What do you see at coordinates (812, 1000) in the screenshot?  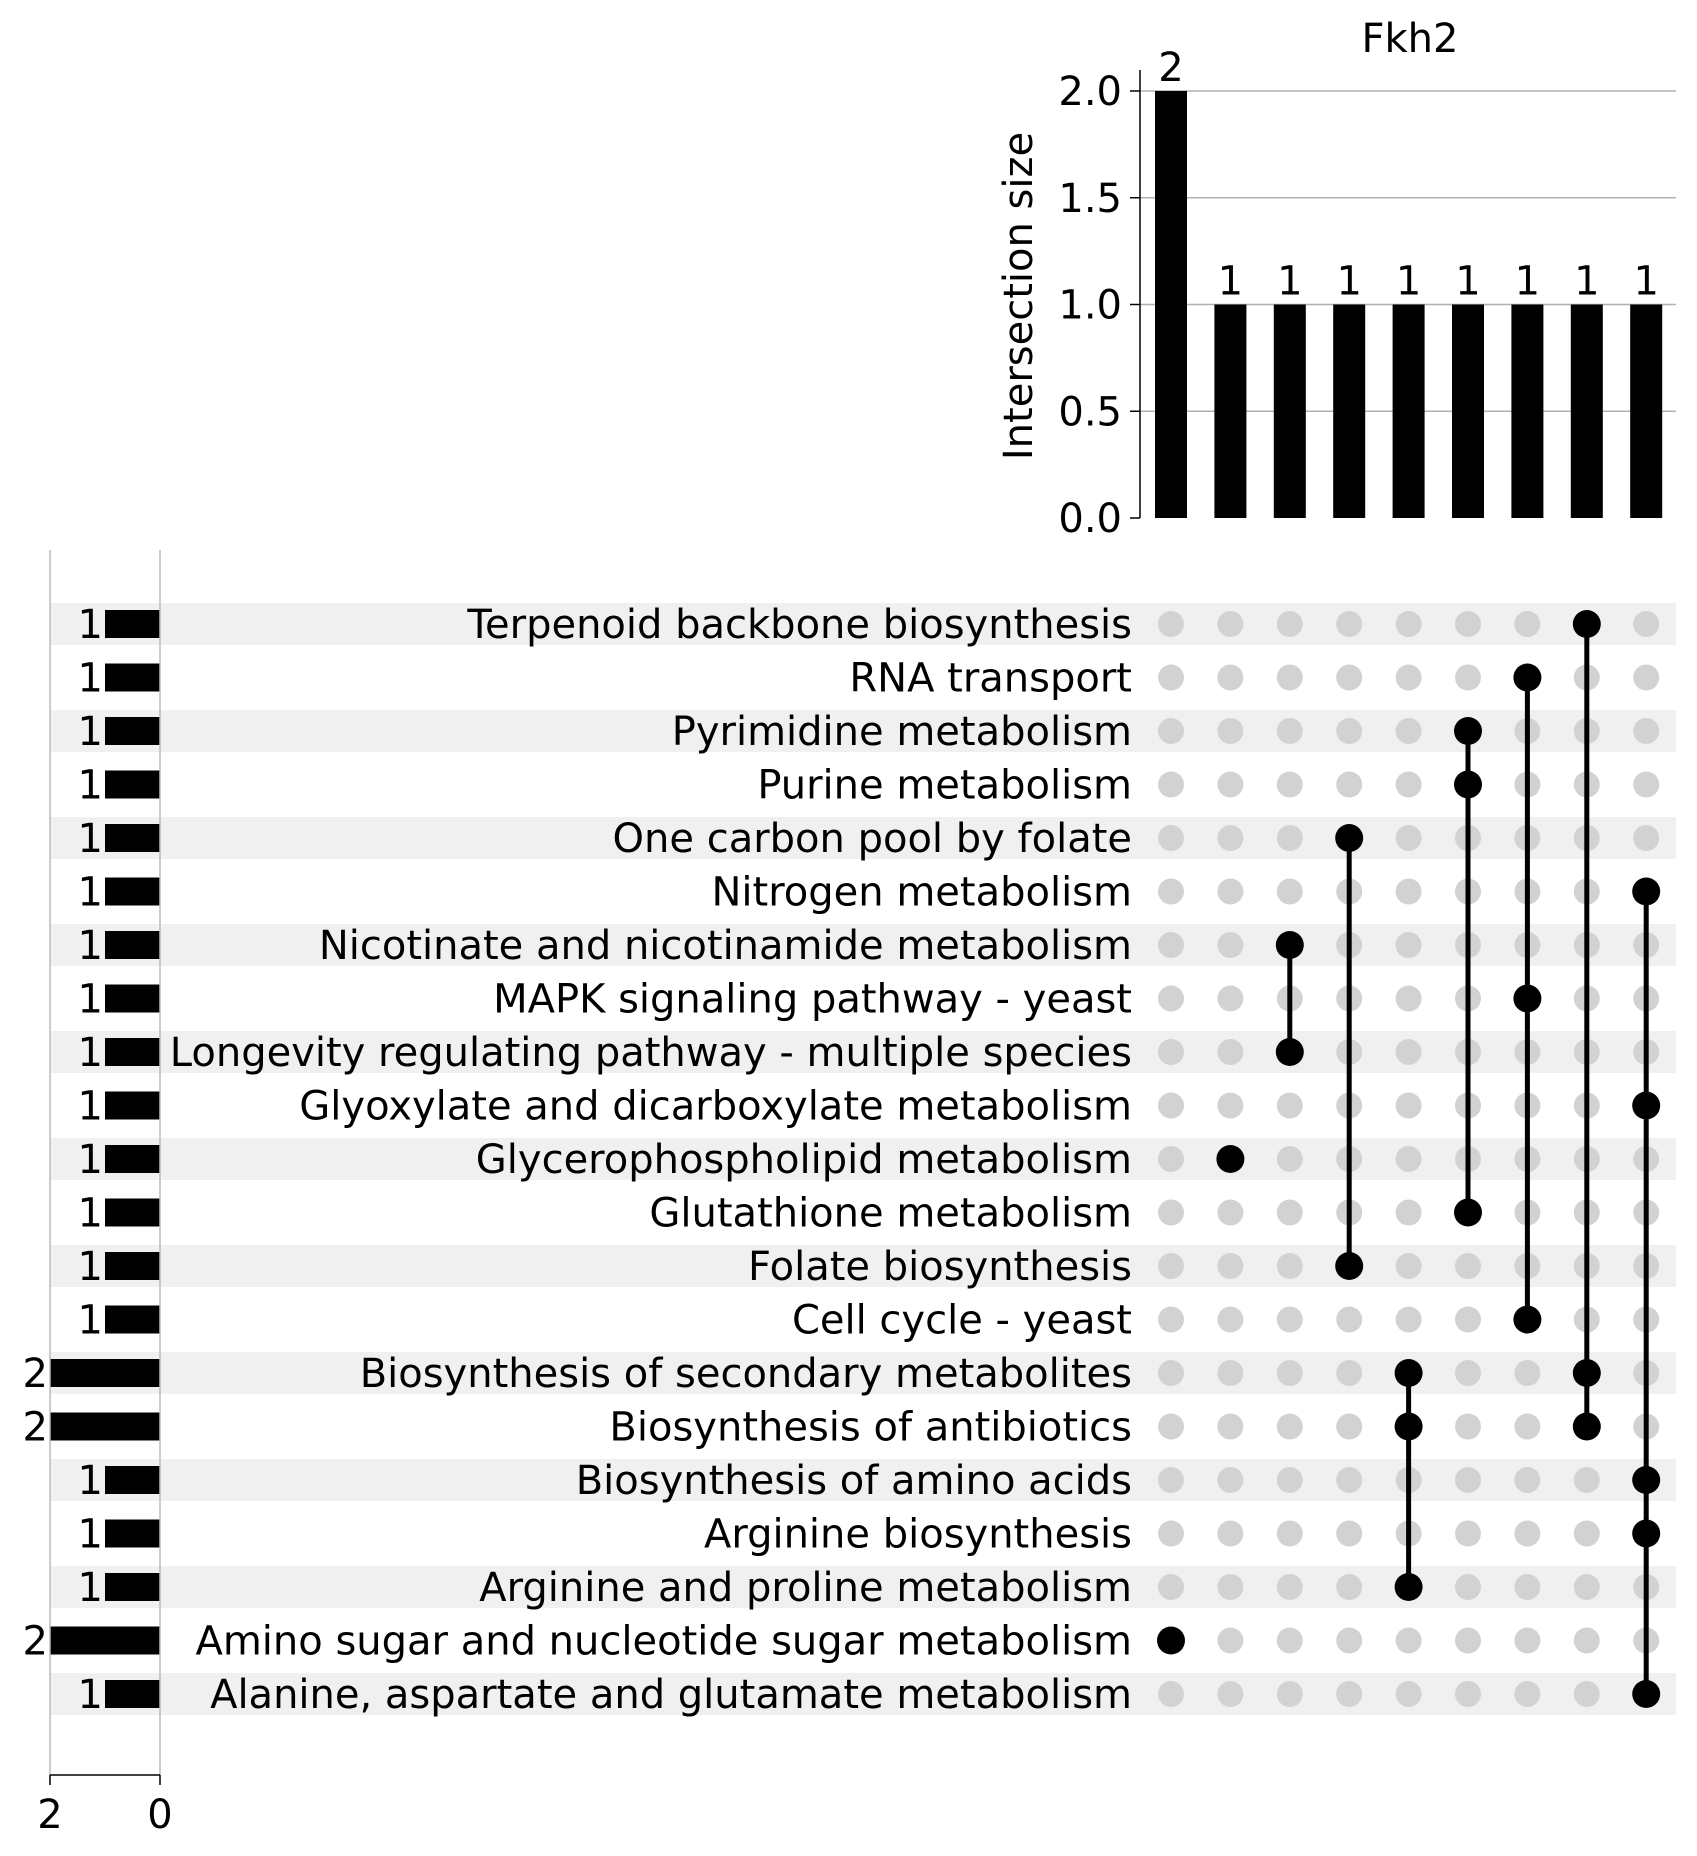 I see `set-label: MAPK signaling pathway - yeast` at bounding box center [812, 1000].